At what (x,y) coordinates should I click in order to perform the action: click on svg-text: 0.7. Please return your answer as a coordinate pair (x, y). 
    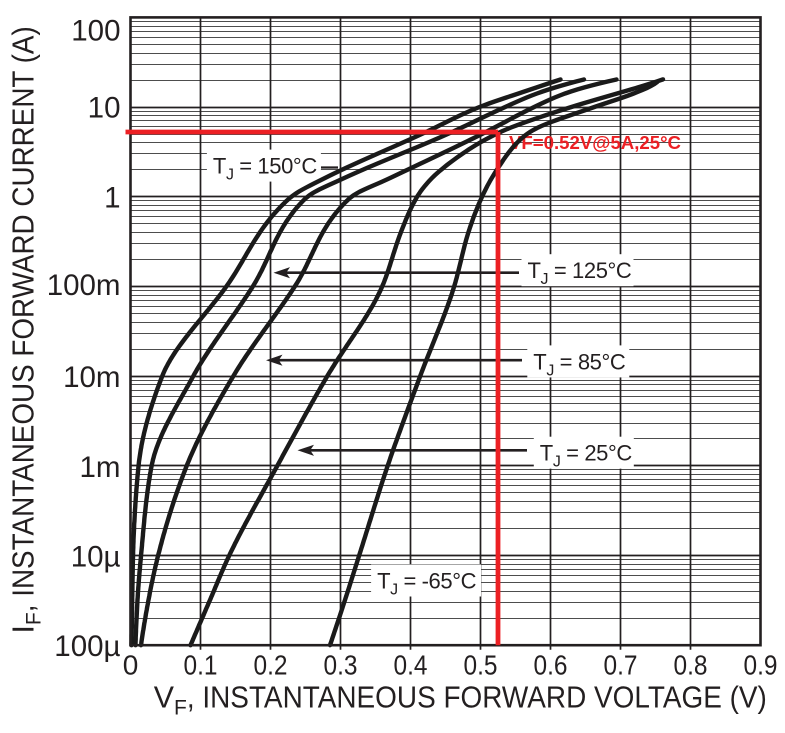
    Looking at the image, I should click on (621, 665).